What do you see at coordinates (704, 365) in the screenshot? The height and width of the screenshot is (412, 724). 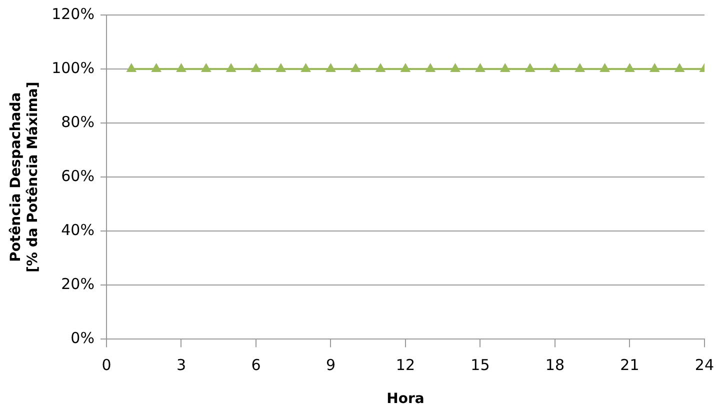 I see `x-tick-label: 24` at bounding box center [704, 365].